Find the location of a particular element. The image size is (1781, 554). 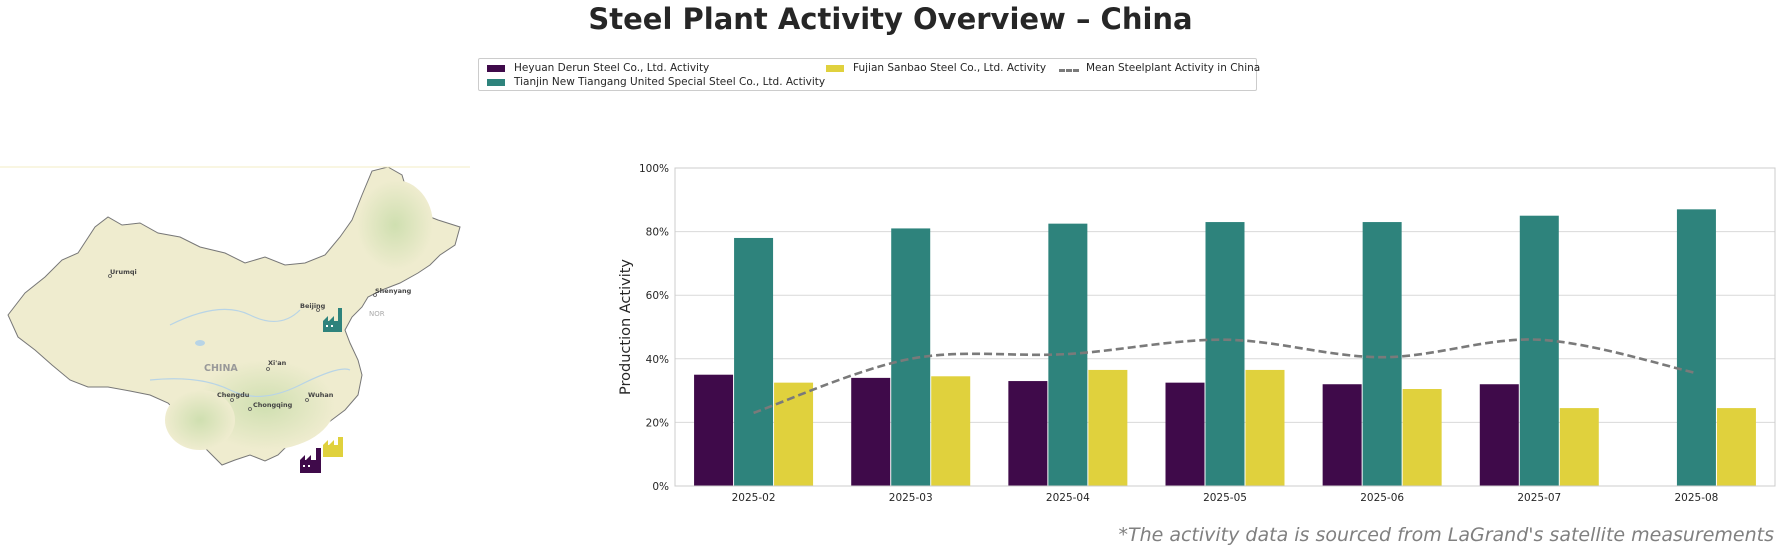

factory-icon-tianjin is located at coordinates (332, 320).